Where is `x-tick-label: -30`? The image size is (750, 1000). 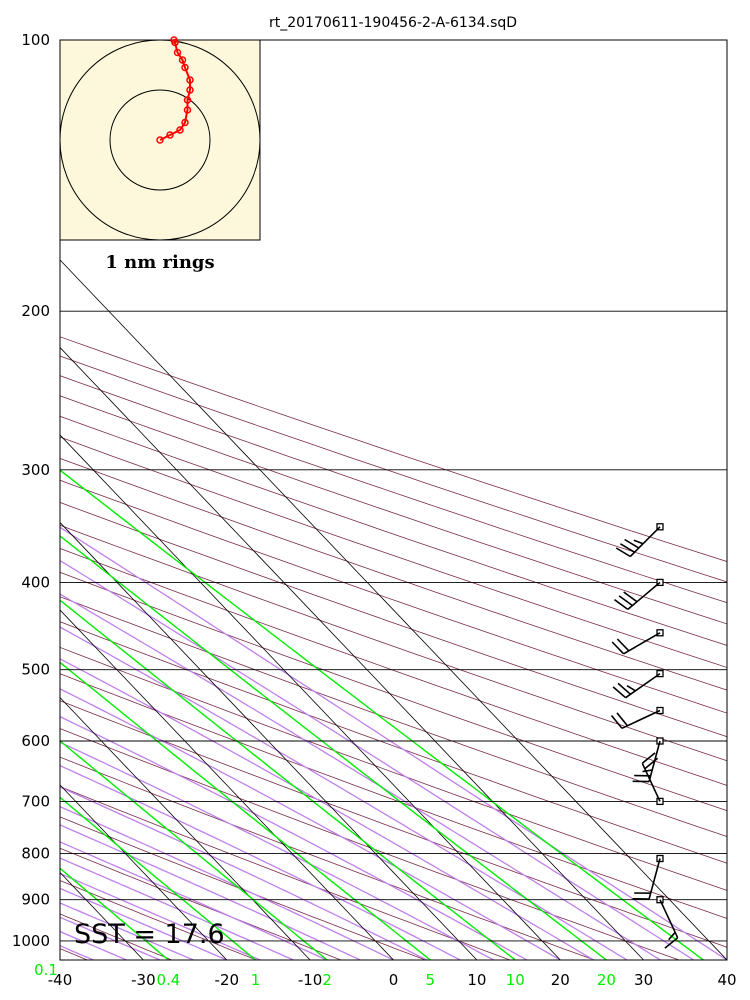 x-tick-label: -30 is located at coordinates (143, 980).